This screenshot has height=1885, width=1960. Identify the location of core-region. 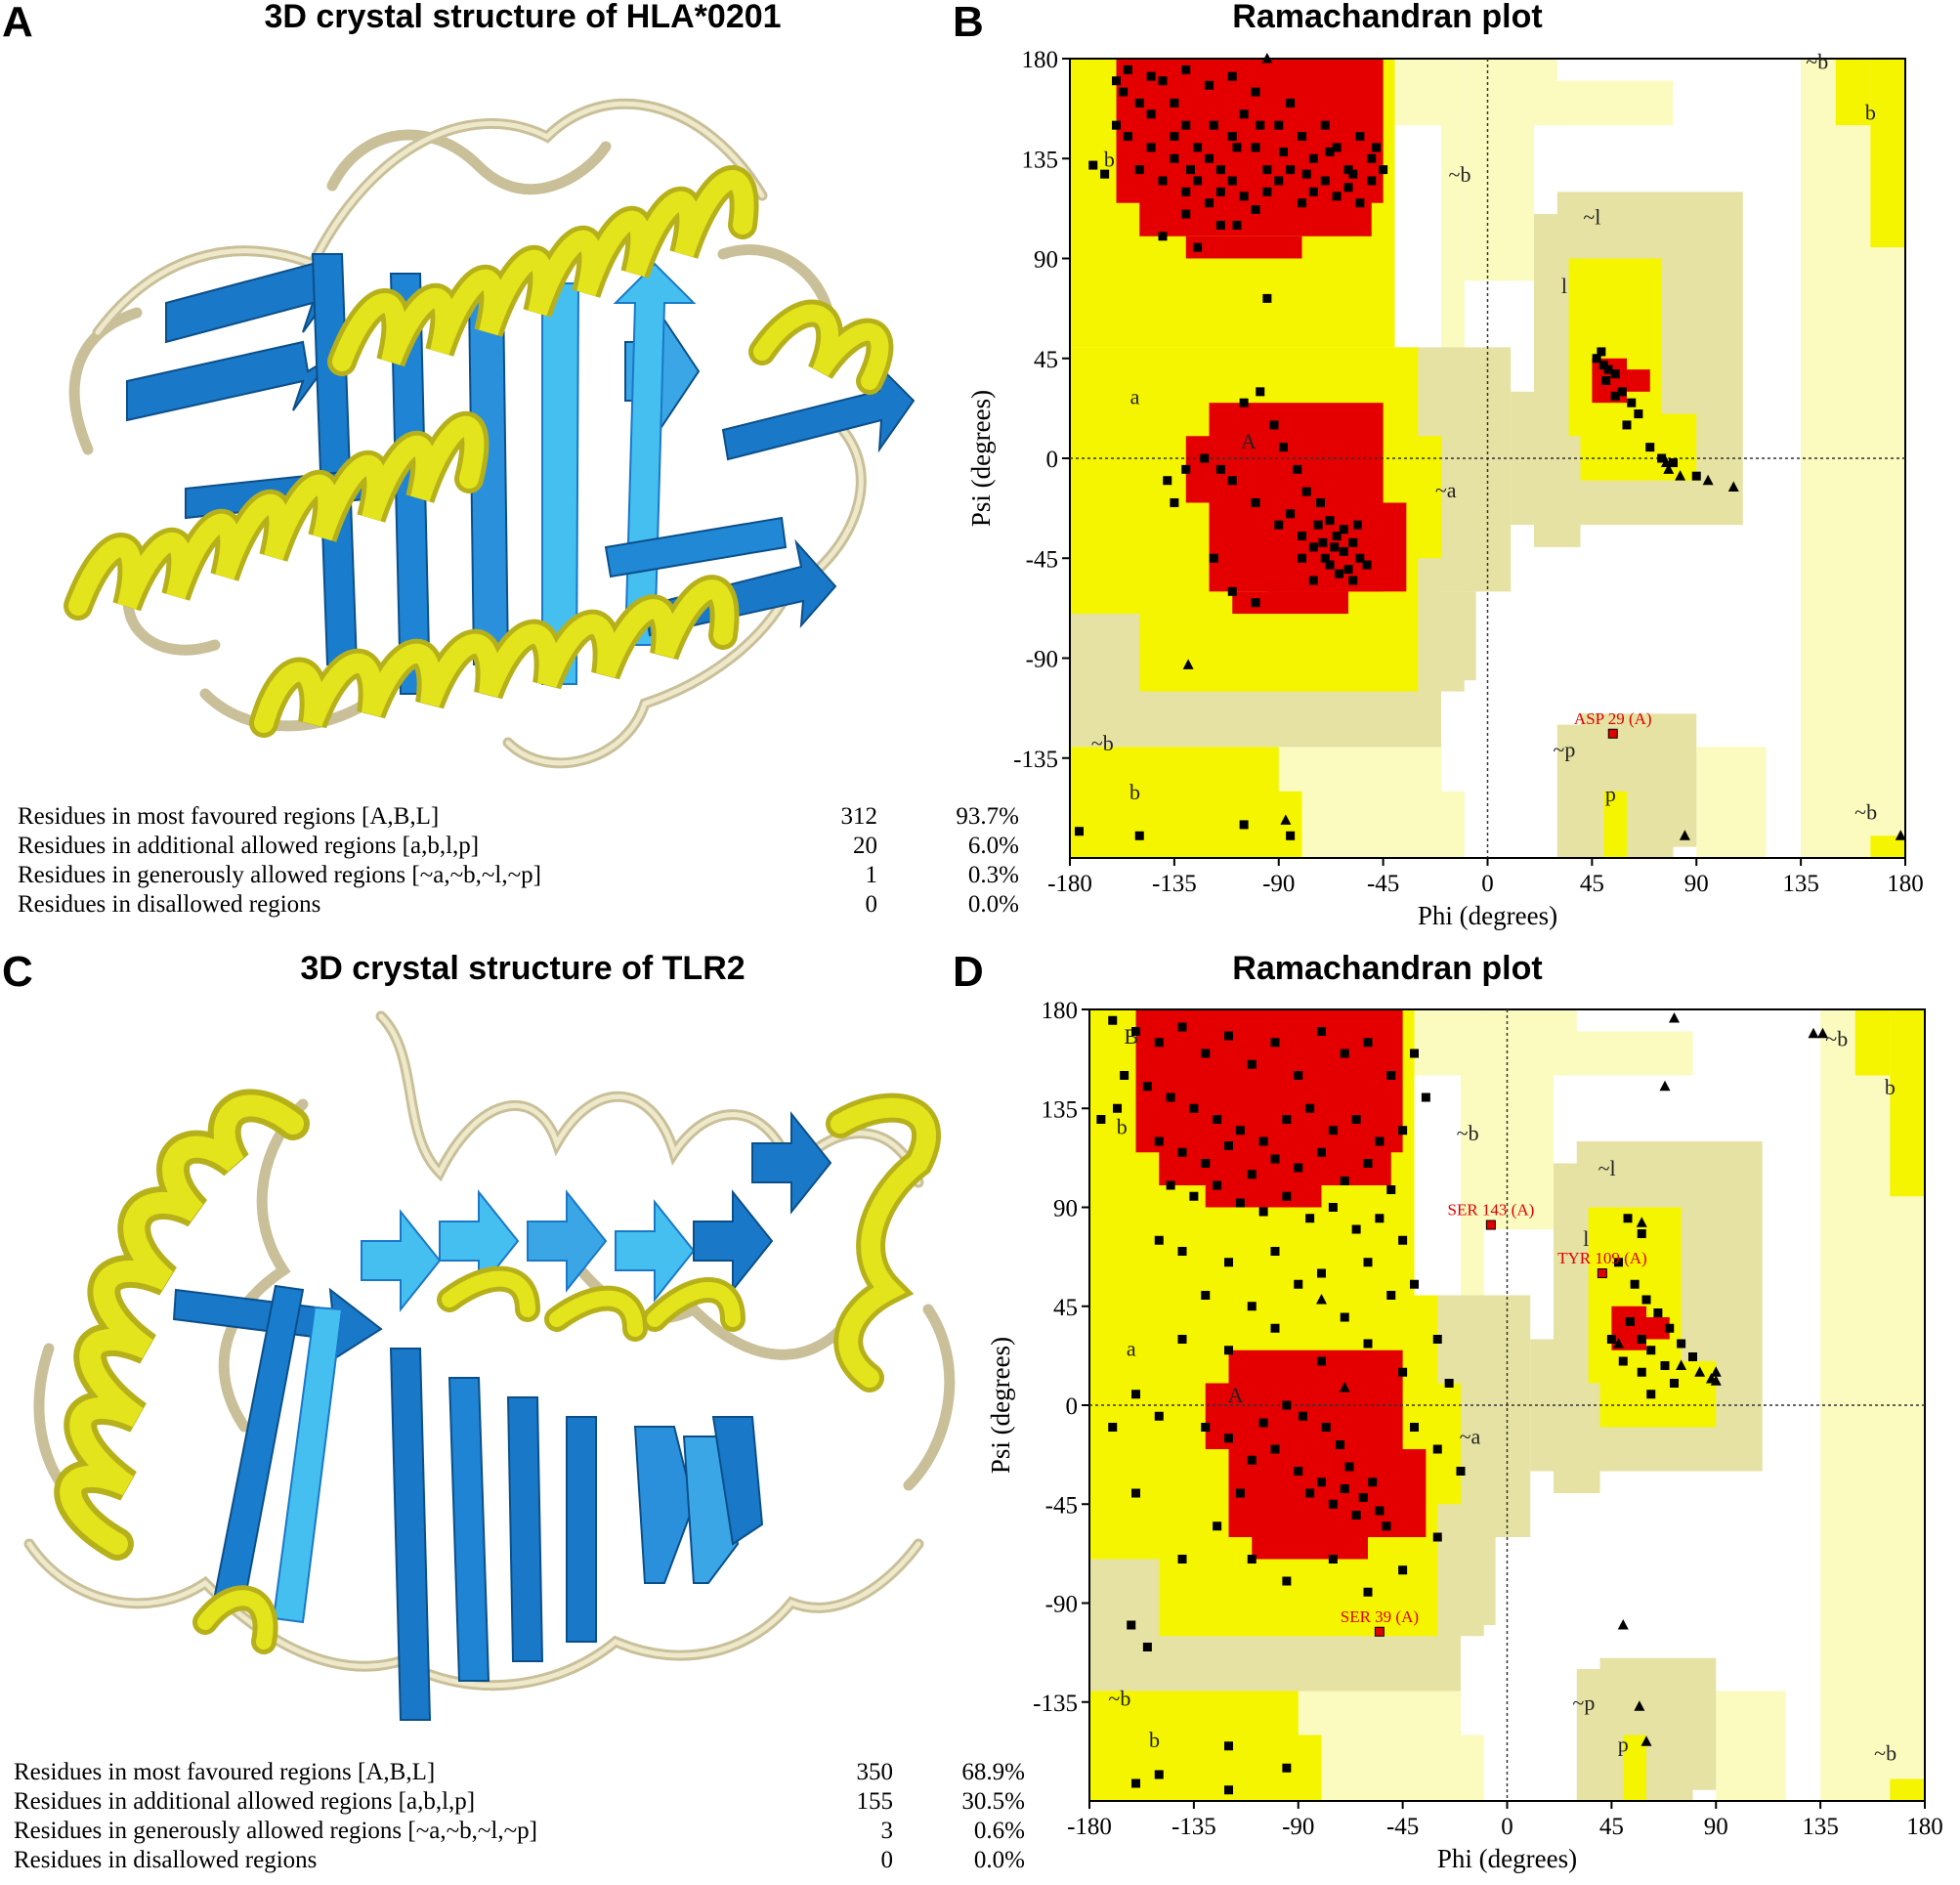
(1269, 1081).